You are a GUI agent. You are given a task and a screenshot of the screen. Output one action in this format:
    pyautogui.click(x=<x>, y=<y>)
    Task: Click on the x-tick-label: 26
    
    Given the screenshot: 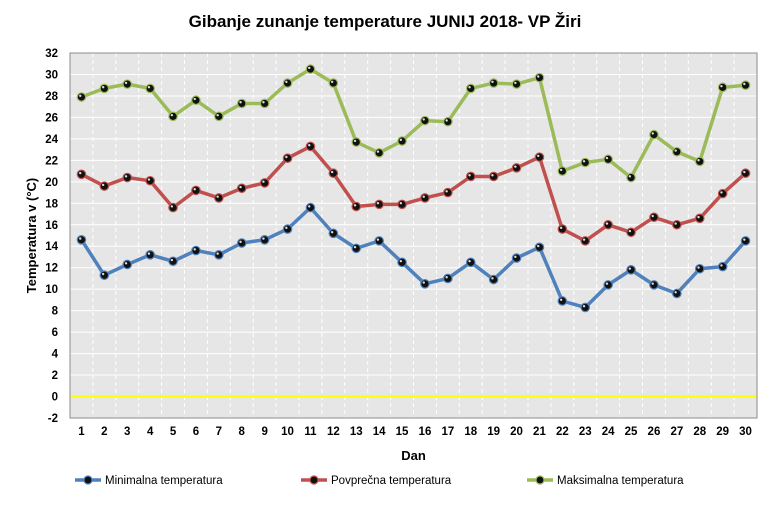 What is the action you would take?
    pyautogui.click(x=654, y=432)
    